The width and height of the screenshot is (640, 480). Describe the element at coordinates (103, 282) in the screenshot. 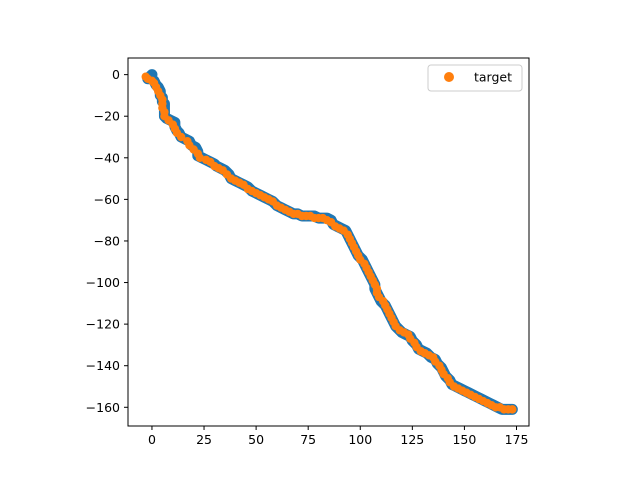

I see `y-tick-label: −100` at that location.